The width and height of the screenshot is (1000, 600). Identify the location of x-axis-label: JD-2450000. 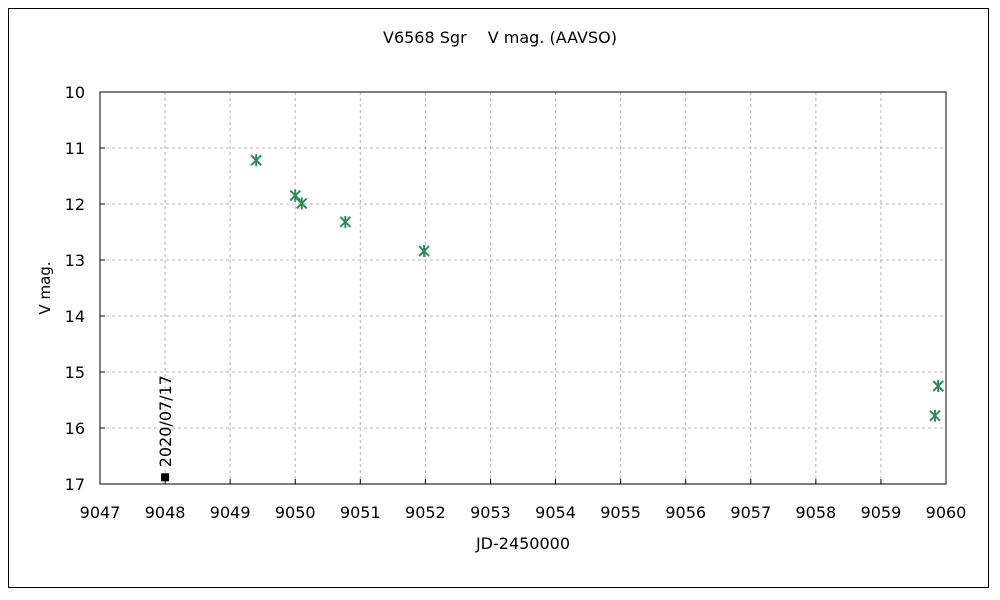
(522, 543).